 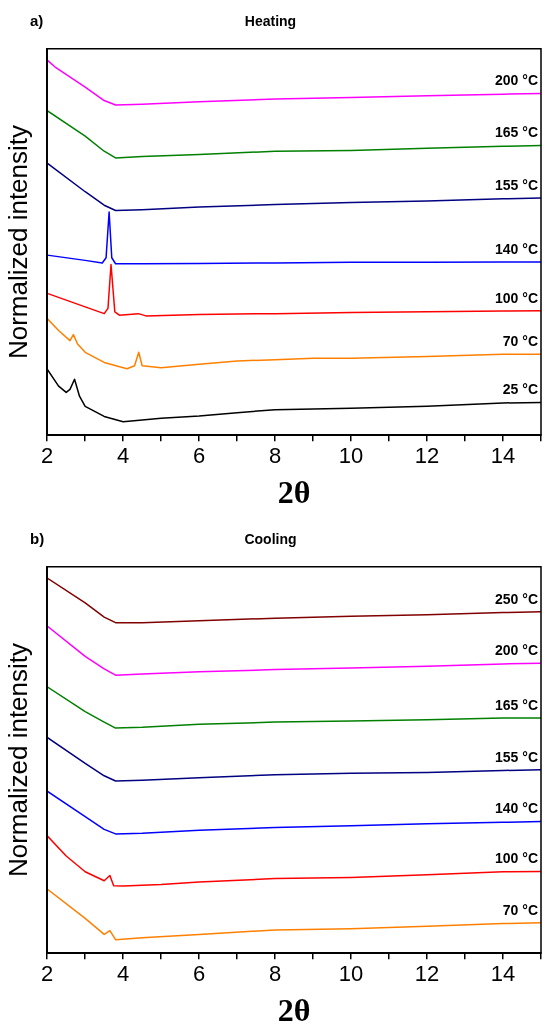 I want to click on chart-title: Cooling, so click(x=270, y=539).